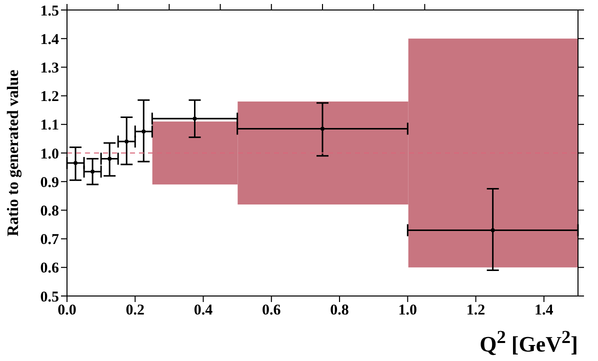  Describe the element at coordinates (529, 342) in the screenshot. I see `x-axis-title: Q$^{2}$ [GeV$^{2}$]` at that location.